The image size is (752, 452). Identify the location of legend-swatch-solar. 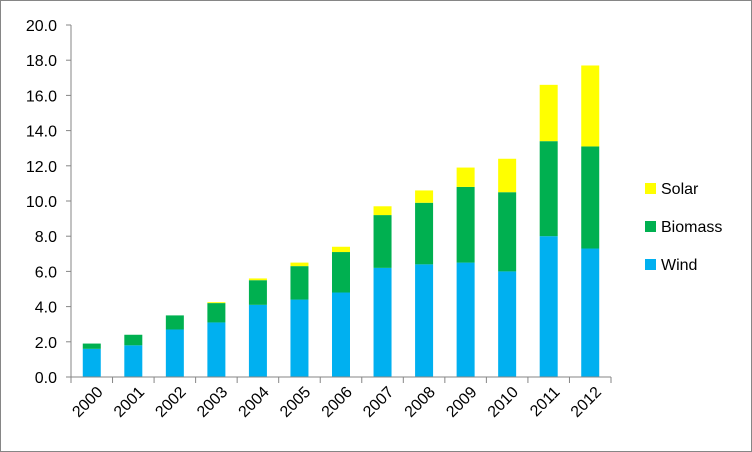
(650, 188).